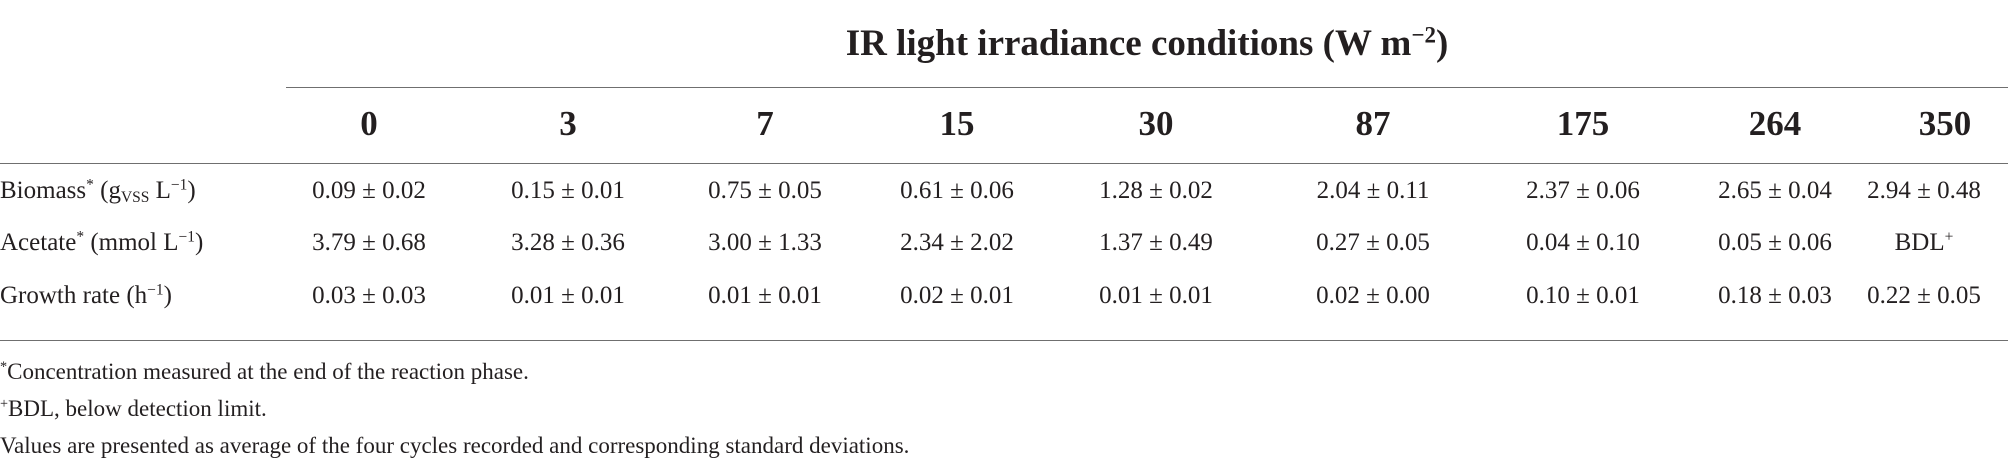 Image resolution: width=2008 pixels, height=472 pixels. Describe the element at coordinates (1583, 123) in the screenshot. I see `column-header-175: 175` at that location.